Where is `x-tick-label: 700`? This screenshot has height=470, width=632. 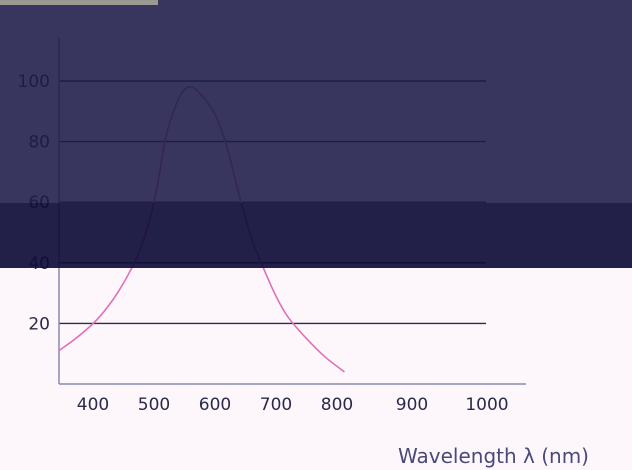 x-tick-label: 700 is located at coordinates (276, 405).